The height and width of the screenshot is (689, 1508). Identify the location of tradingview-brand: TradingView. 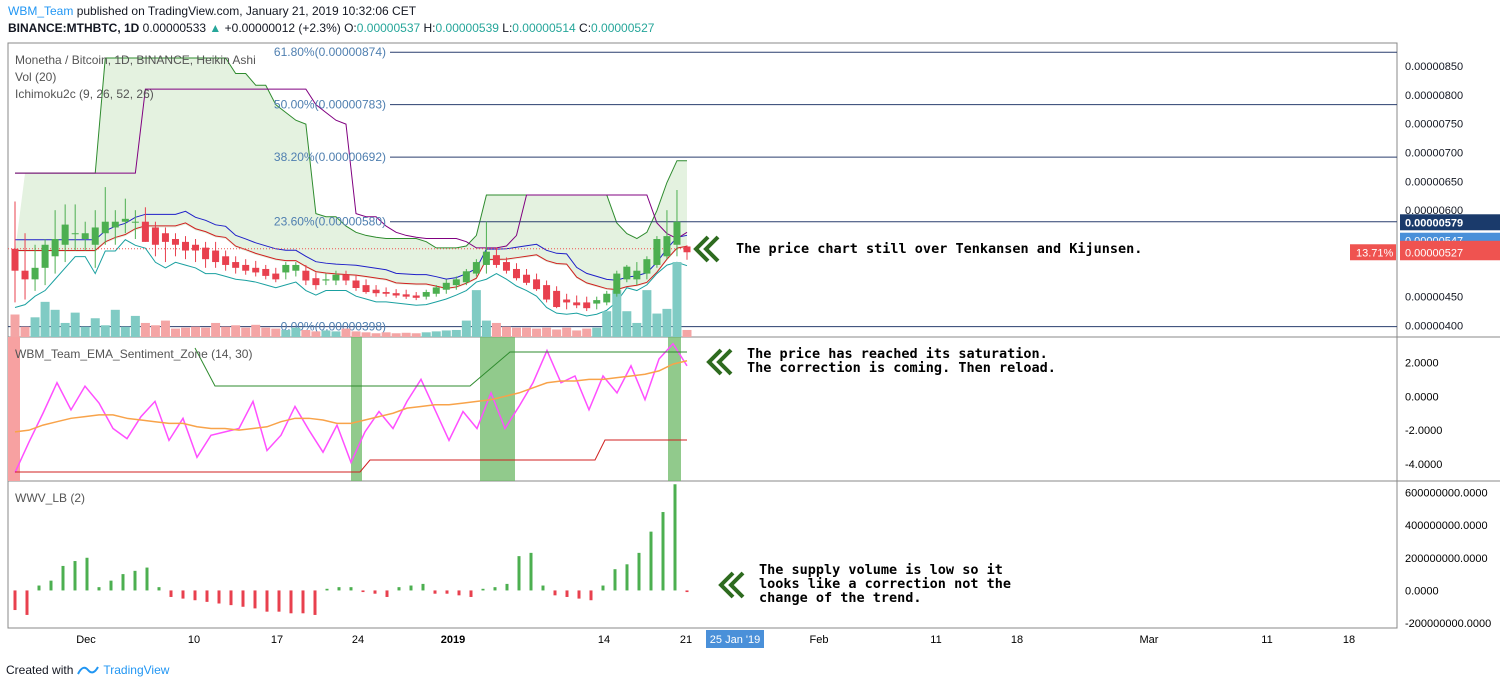
(136, 670).